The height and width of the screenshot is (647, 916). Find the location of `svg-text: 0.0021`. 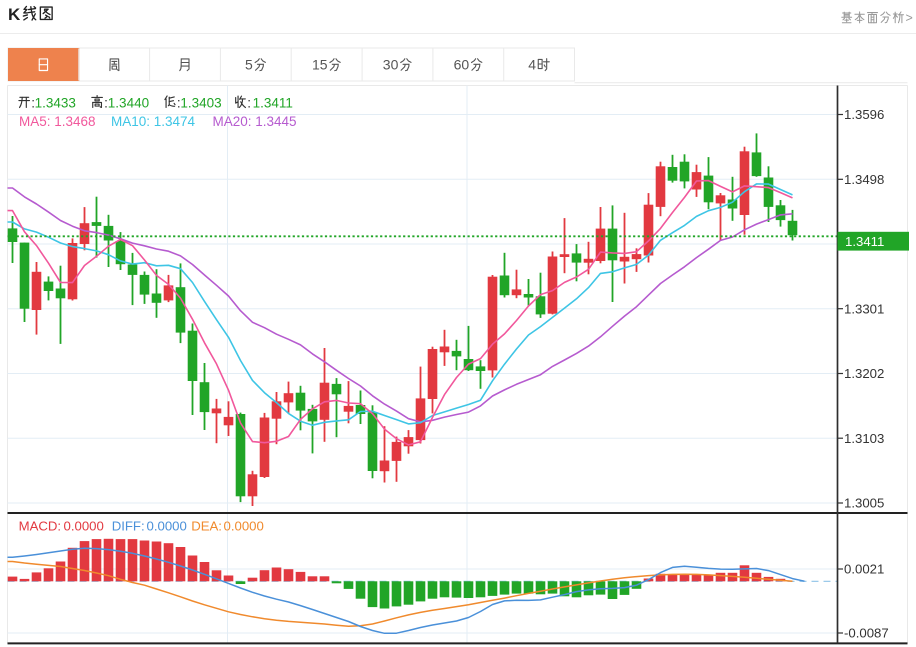

svg-text: 0.0021 is located at coordinates (864, 569).